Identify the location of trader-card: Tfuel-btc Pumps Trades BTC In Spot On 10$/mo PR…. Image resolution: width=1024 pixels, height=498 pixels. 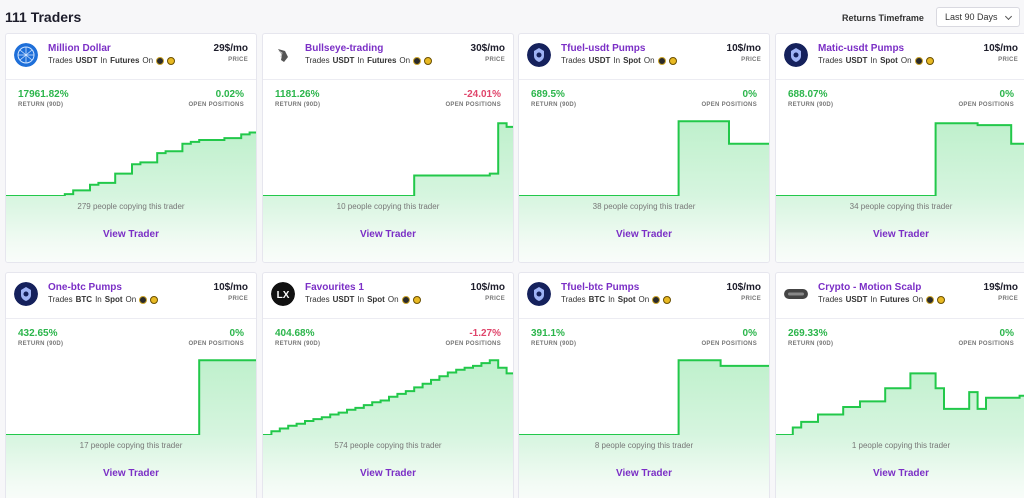
(644, 385).